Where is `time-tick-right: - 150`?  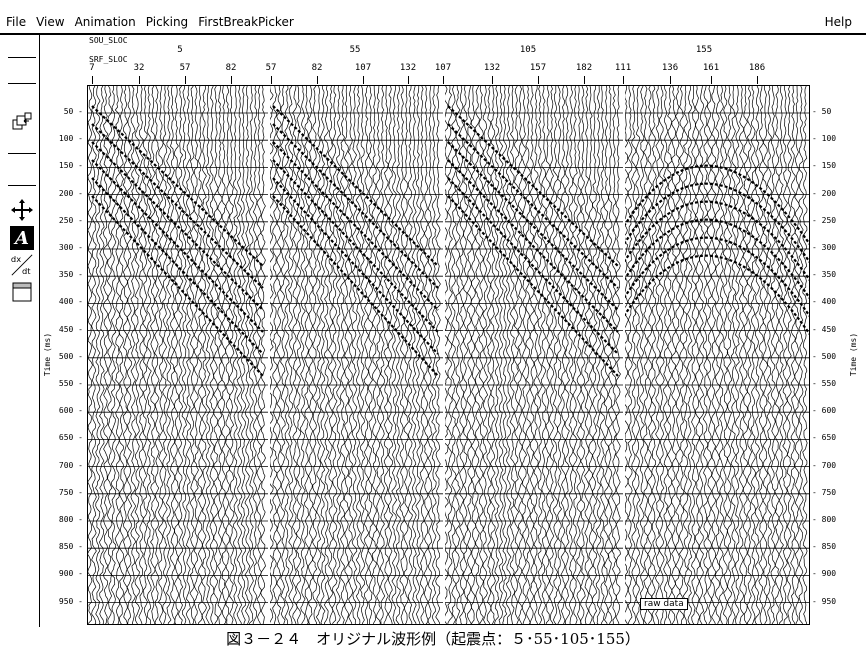 time-tick-right: - 150 is located at coordinates (824, 166).